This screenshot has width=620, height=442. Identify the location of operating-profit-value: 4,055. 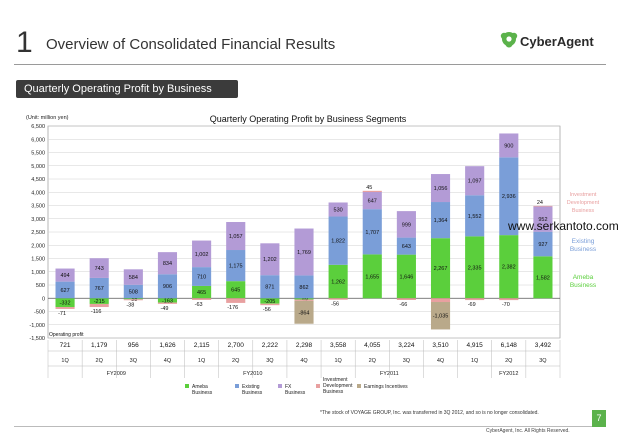
(372, 345).